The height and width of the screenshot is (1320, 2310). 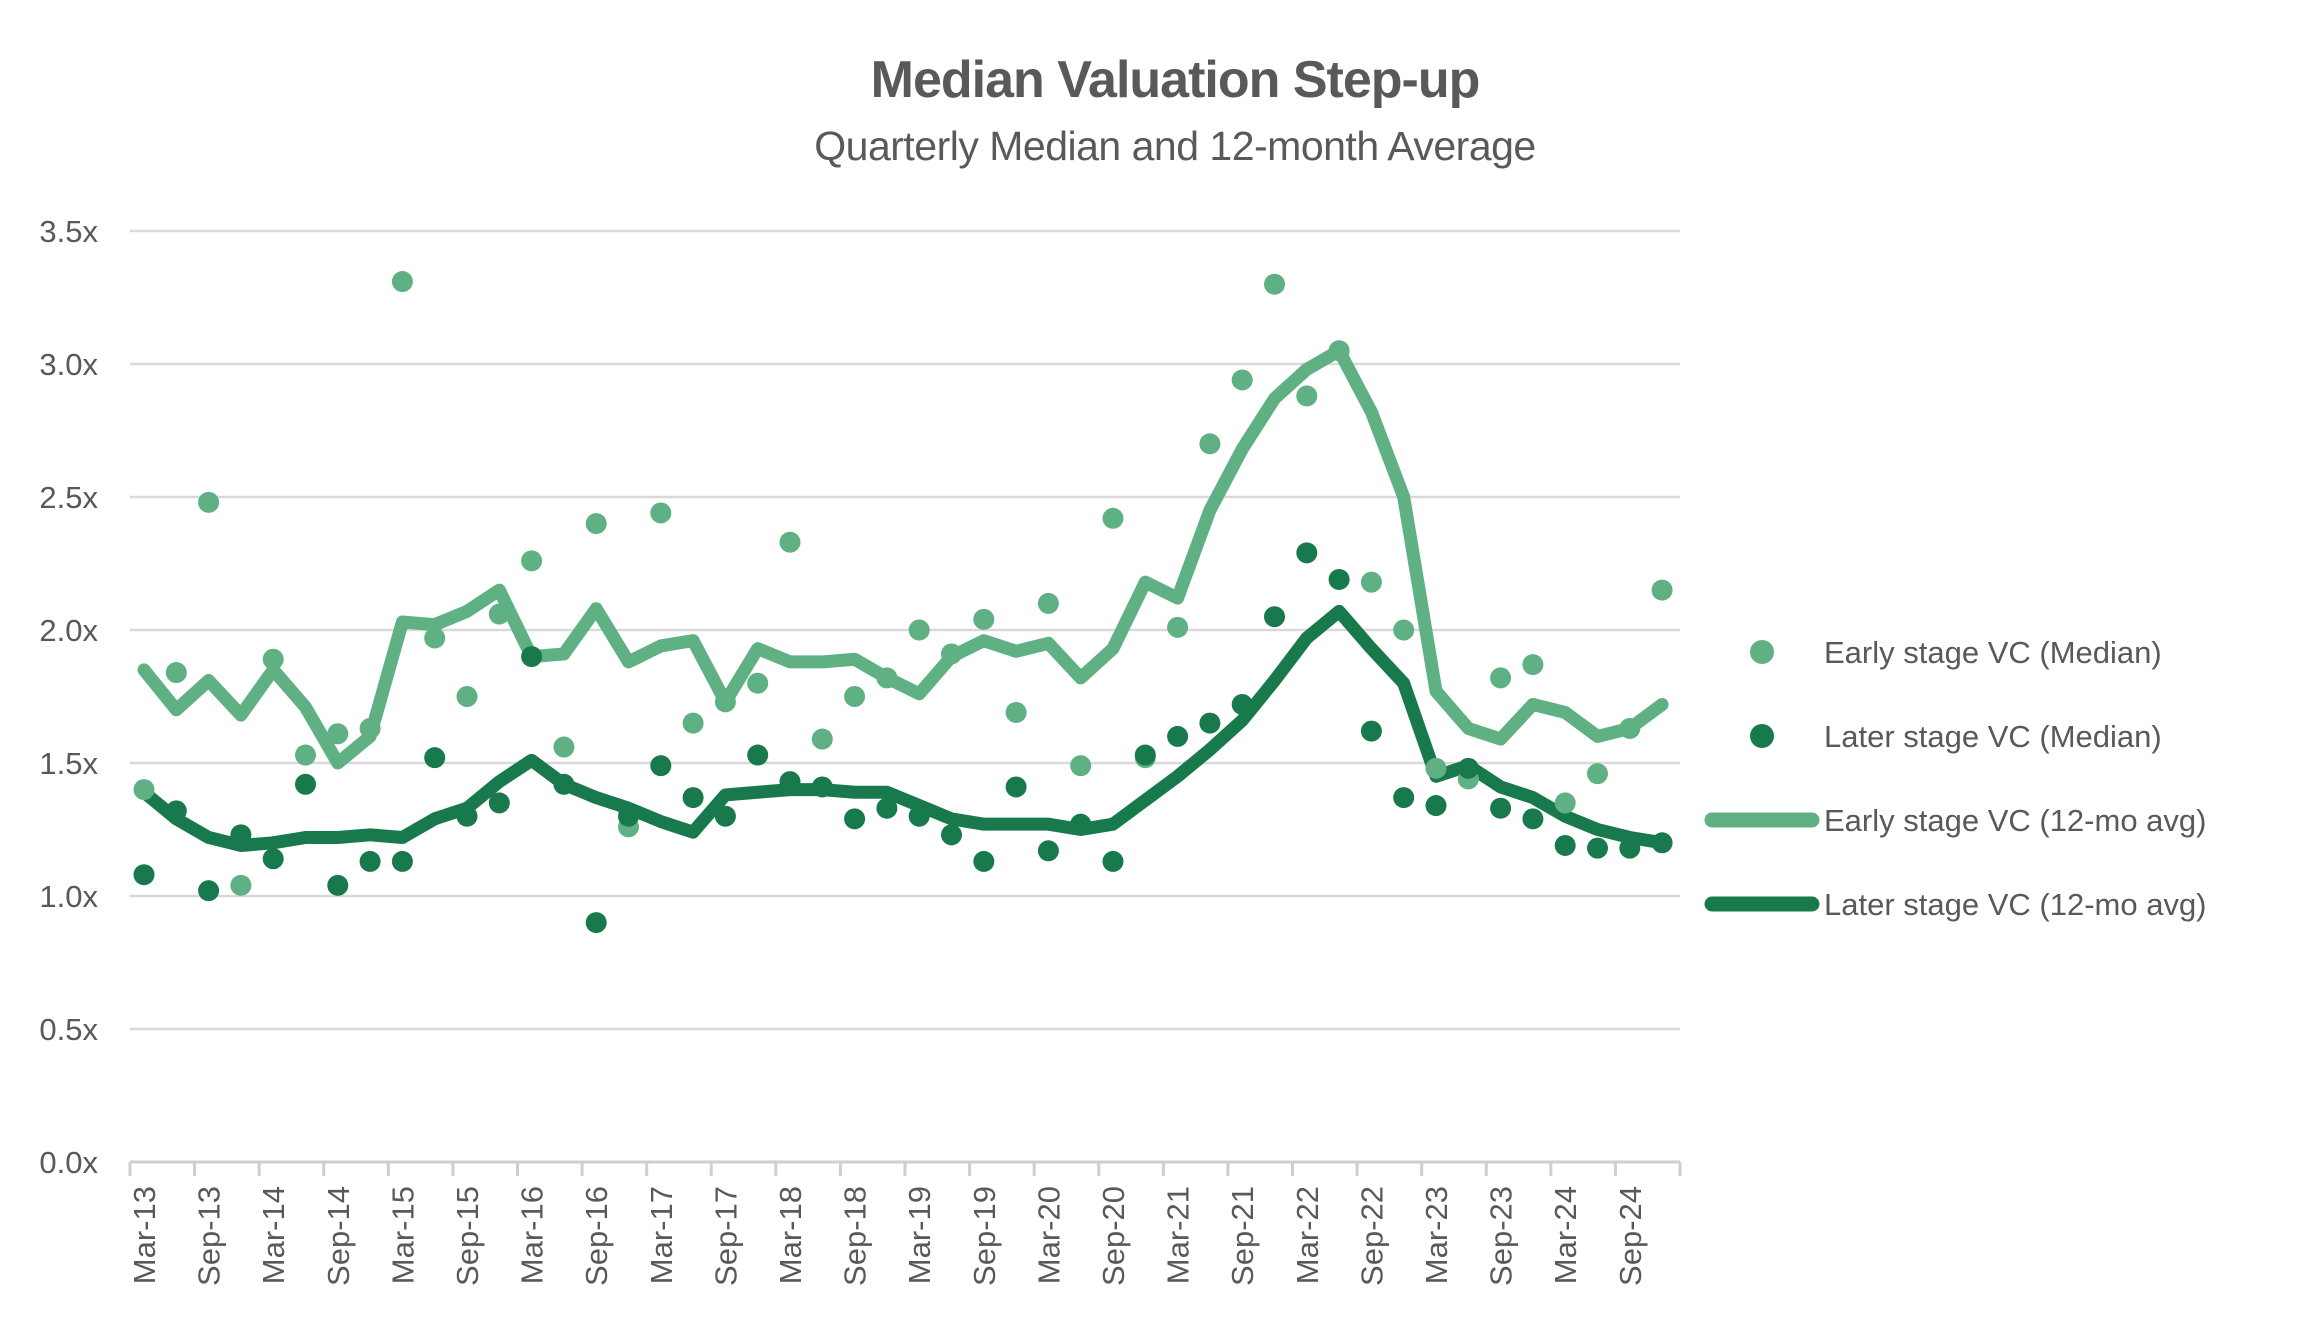 What do you see at coordinates (338, 1236) in the screenshot?
I see `x-axis-label: Sep-14` at bounding box center [338, 1236].